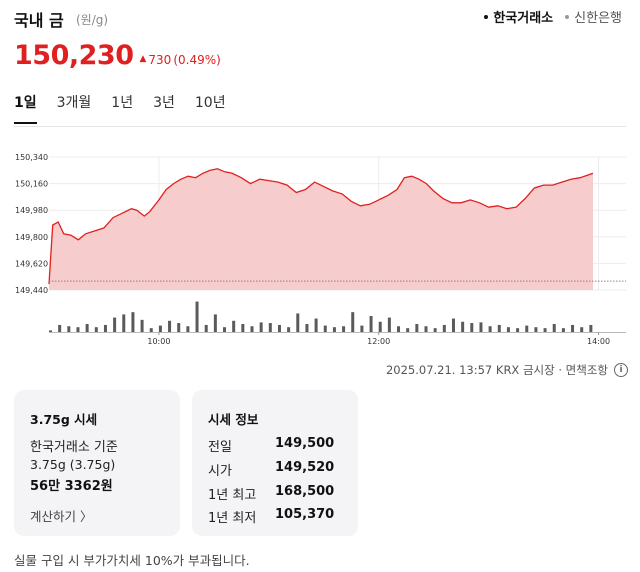 The image size is (640, 572). I want to click on info-row-prev-close: 전일 149,500, so click(278, 445).